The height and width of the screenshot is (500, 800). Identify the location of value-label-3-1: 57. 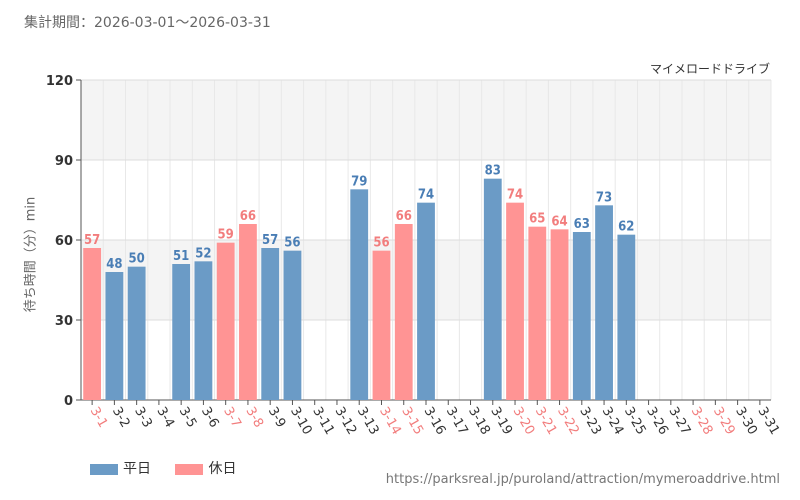
(92, 240).